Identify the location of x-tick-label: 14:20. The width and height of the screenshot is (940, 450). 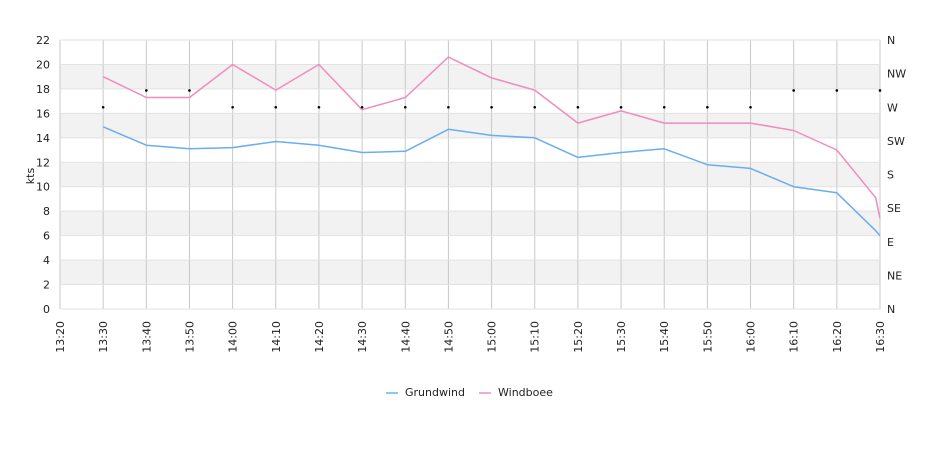
(319, 337).